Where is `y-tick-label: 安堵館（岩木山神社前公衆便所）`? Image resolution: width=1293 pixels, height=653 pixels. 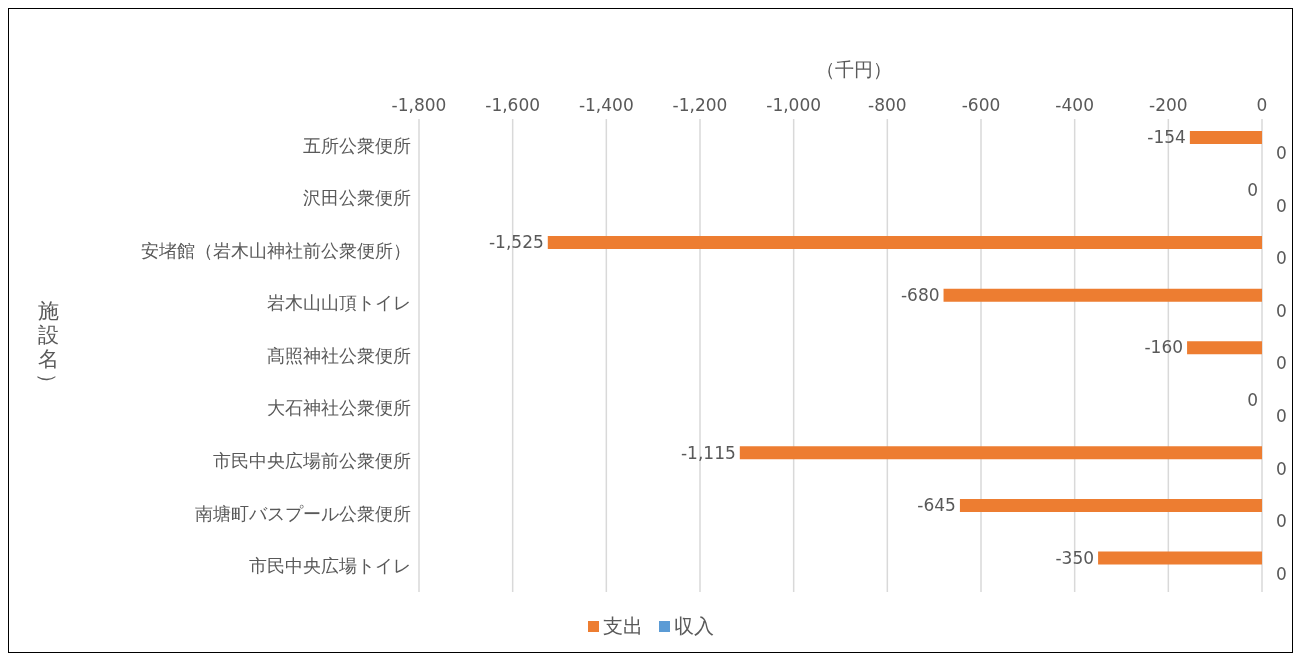
y-tick-label: 安堵館（岩木山神社前公衆便所） is located at coordinates (276, 250).